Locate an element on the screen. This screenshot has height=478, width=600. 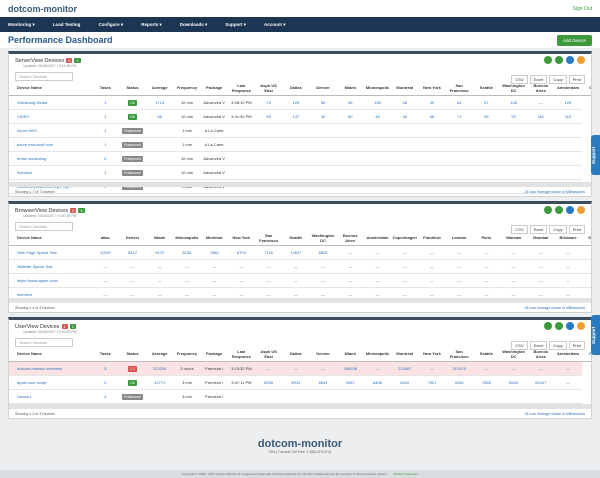
cell: 8912 is located at coordinates (132, 252).